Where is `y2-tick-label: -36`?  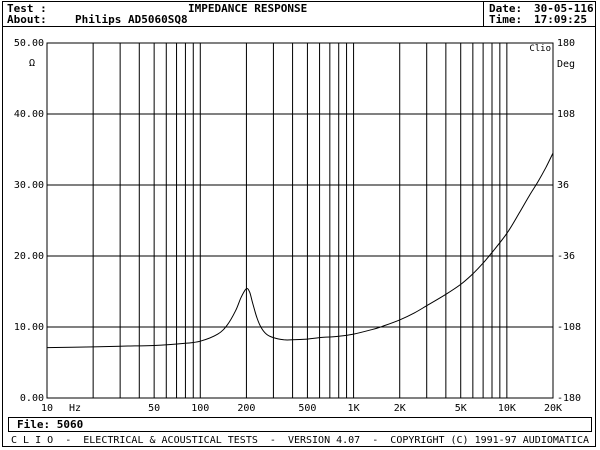 y2-tick-label: -36 is located at coordinates (566, 256).